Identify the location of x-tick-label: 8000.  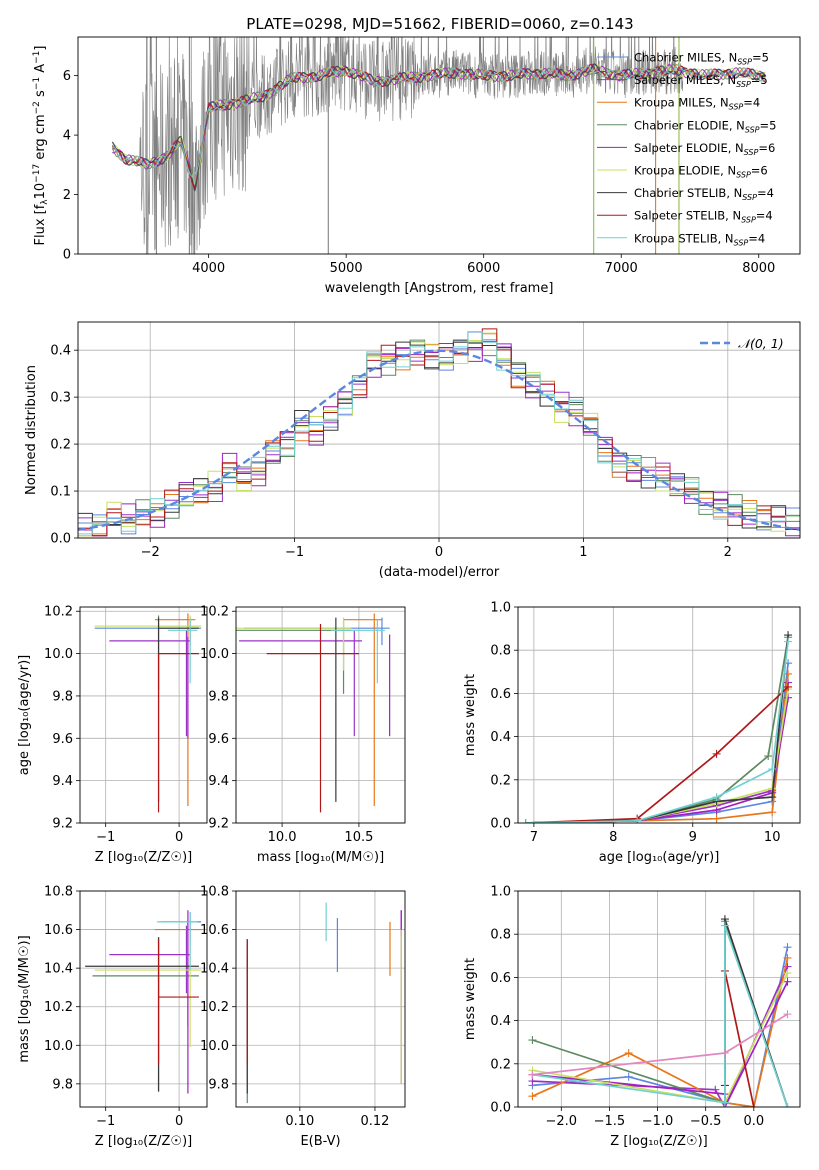
(758, 268).